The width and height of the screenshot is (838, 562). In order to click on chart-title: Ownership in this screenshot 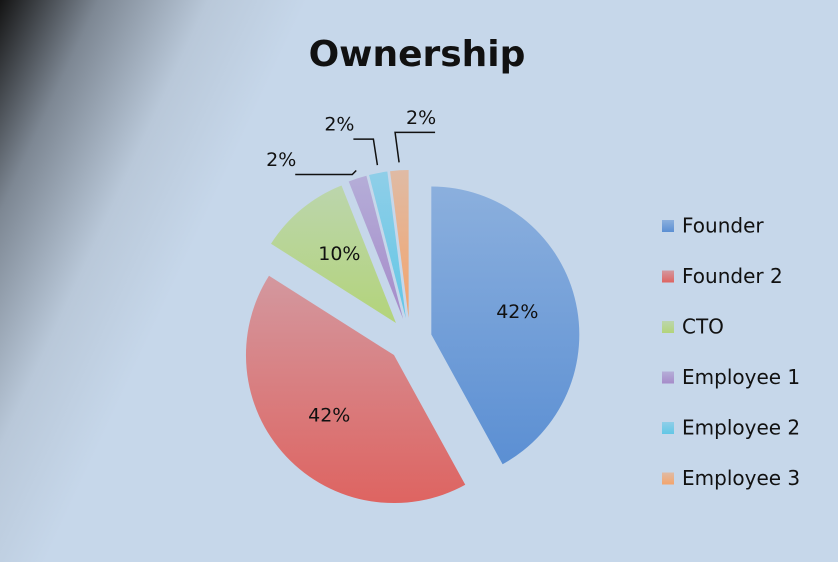, I will do `click(417, 54)`.